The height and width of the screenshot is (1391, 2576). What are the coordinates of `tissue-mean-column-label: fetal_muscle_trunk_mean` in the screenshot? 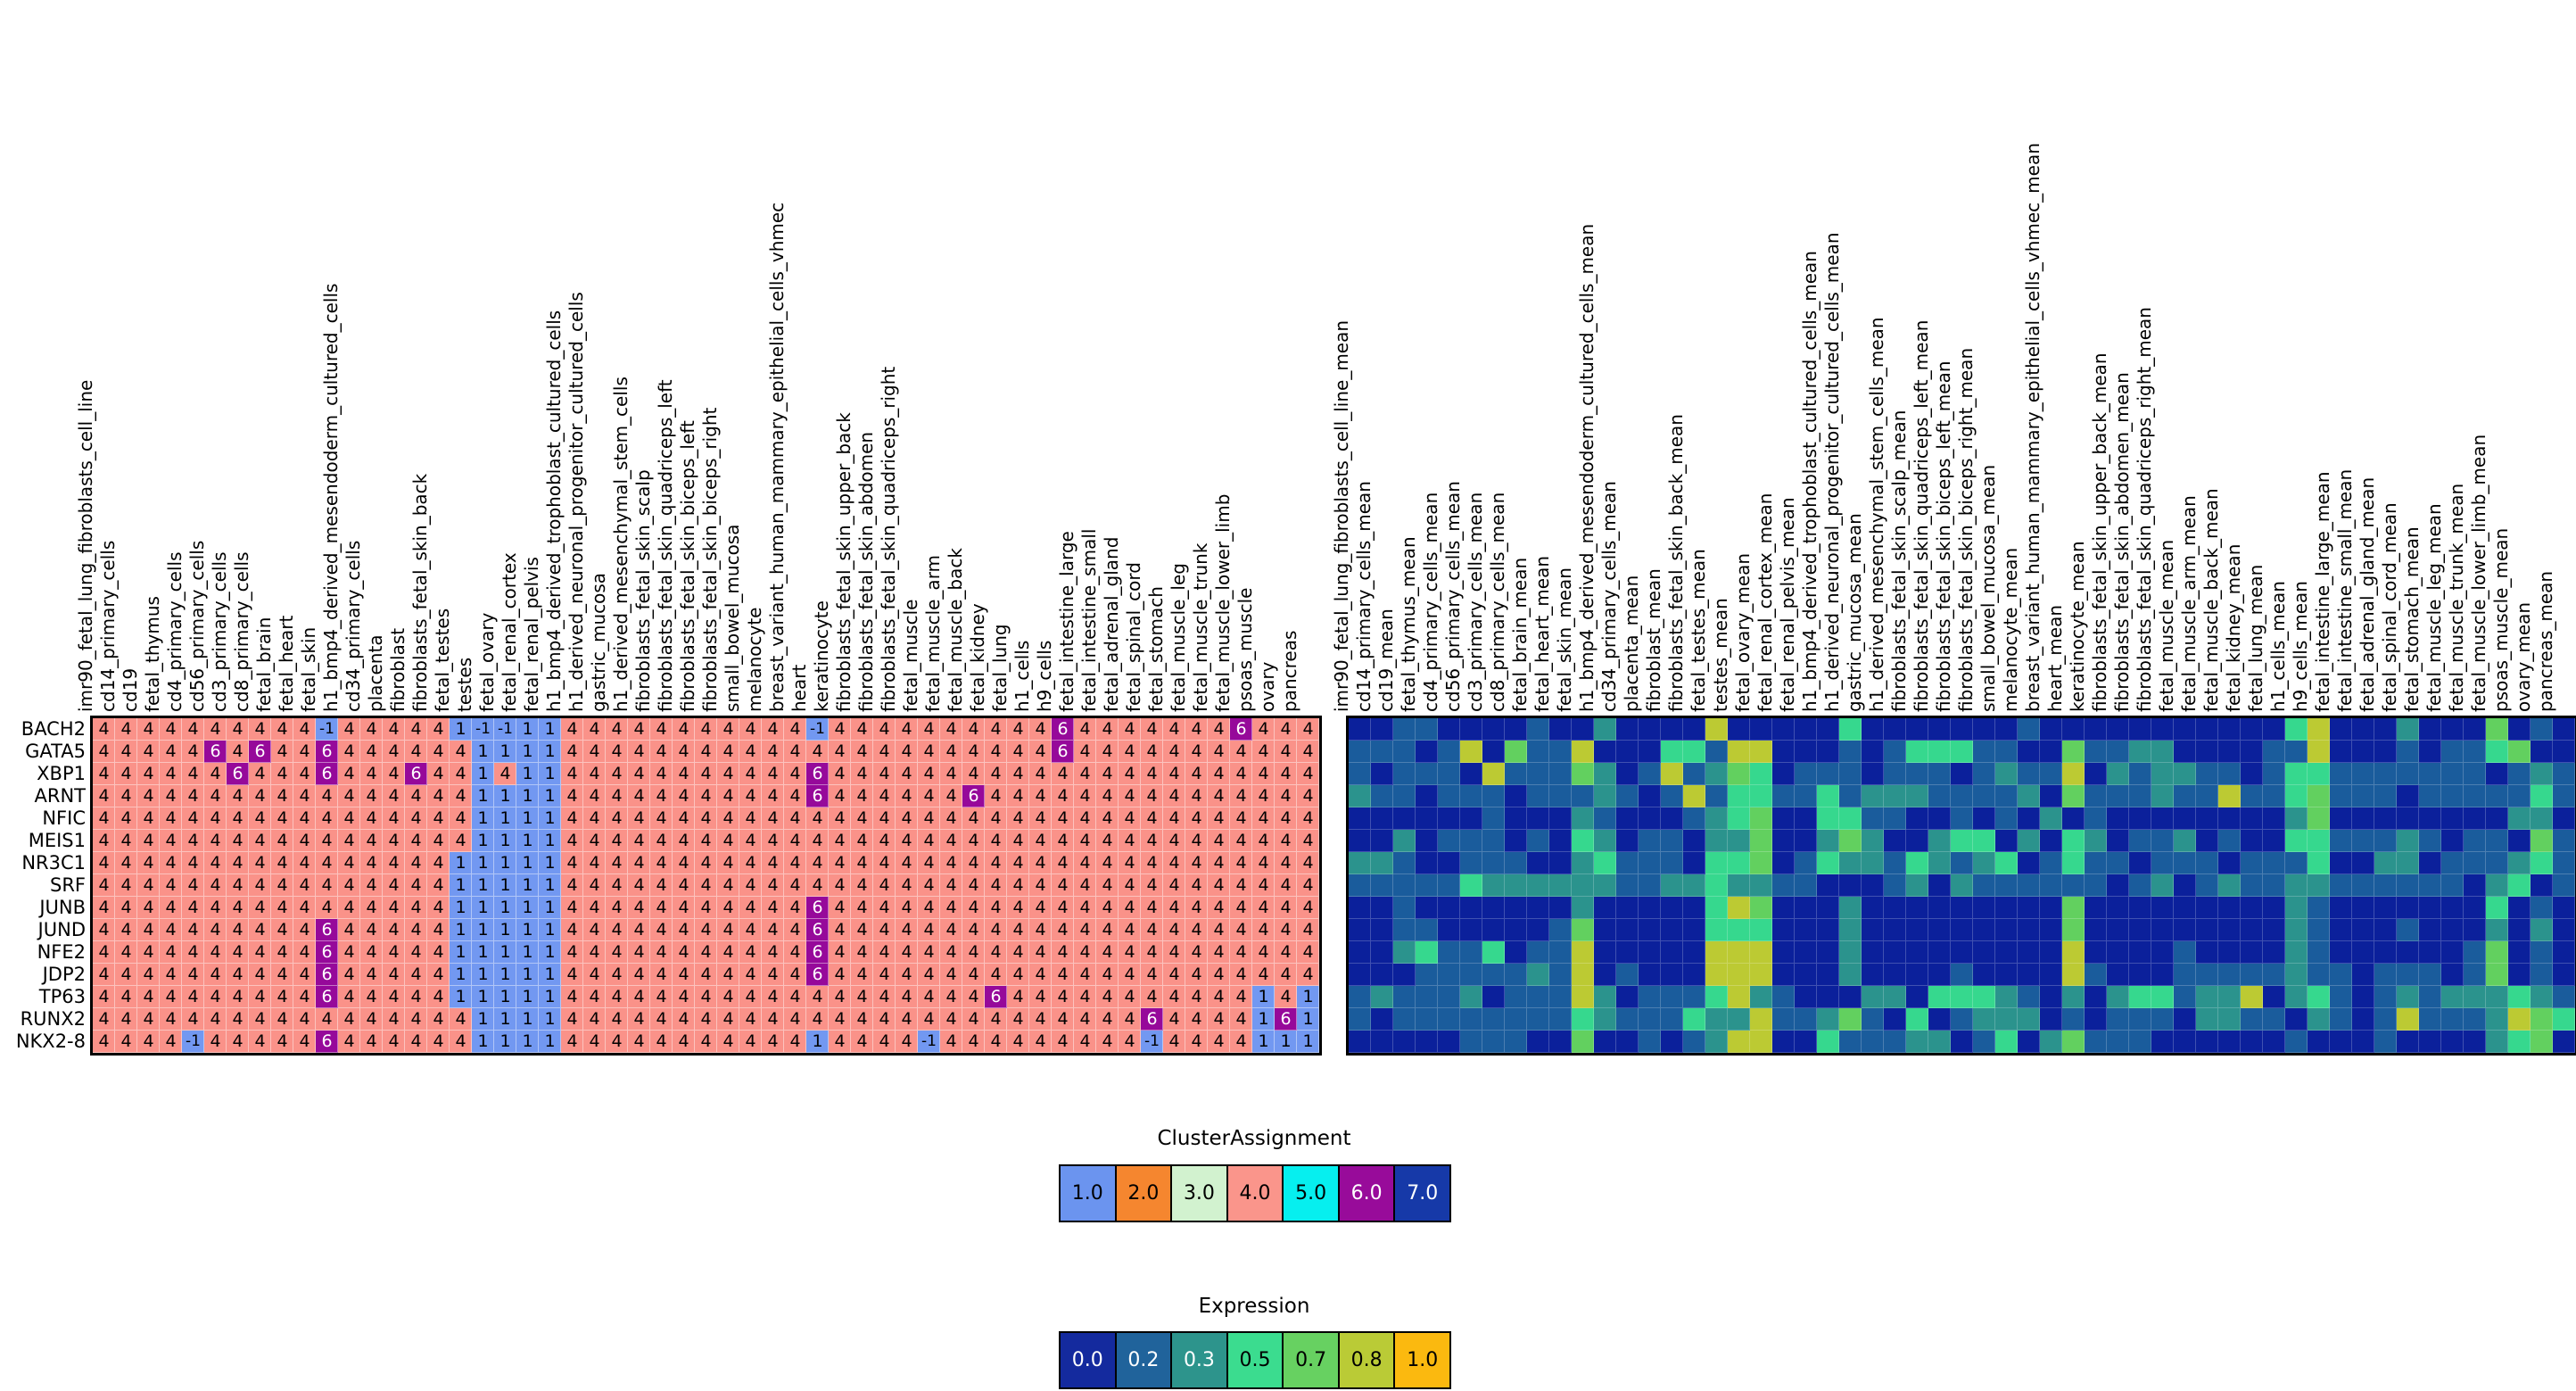 It's located at (2456, 598).